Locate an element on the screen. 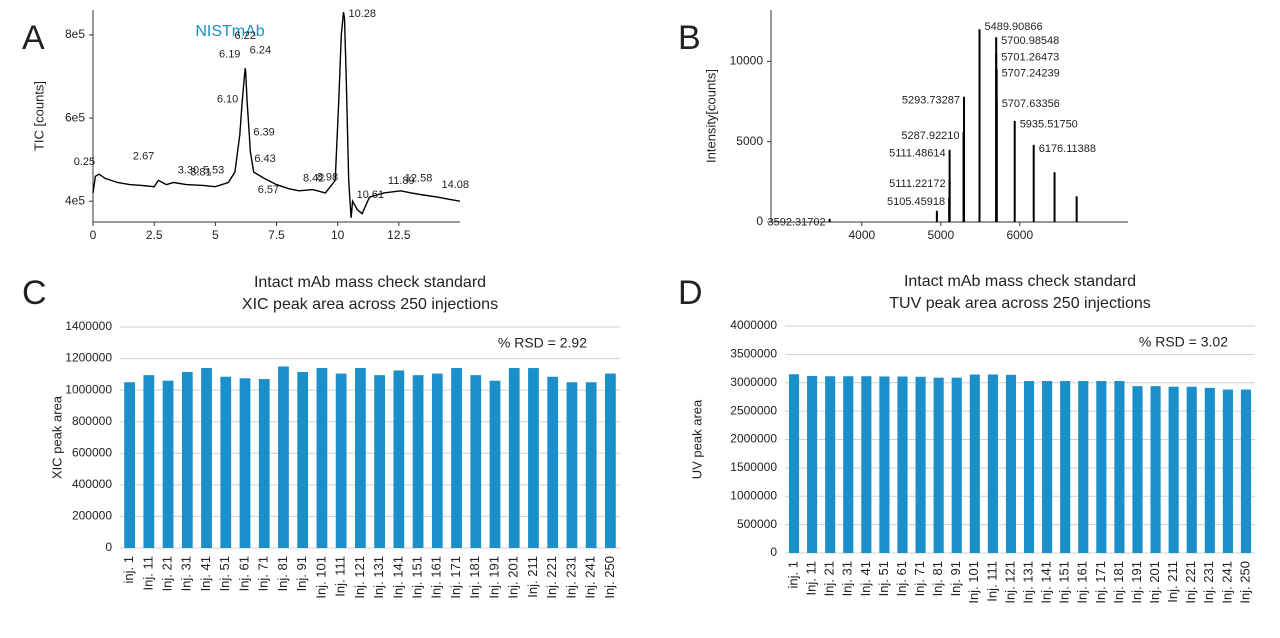 Image resolution: width=1280 pixels, height=638 pixels. trace is located at coordinates (276, 114).